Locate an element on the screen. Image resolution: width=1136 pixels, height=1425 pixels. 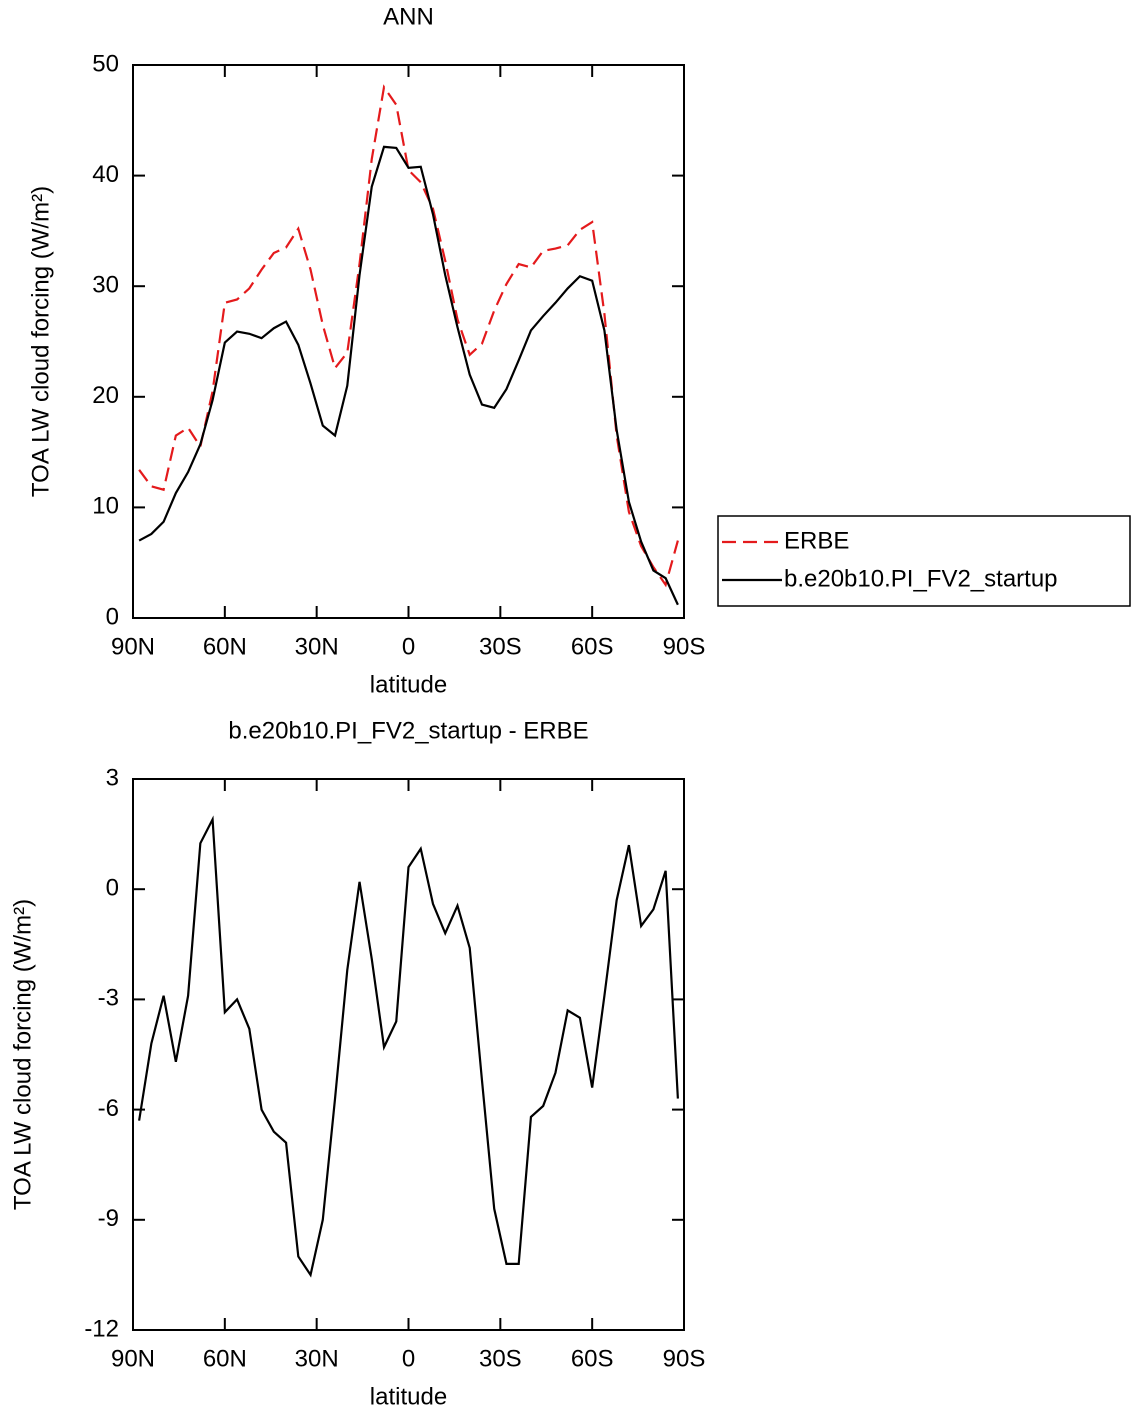
y-tick-label: 3 is located at coordinates (112, 777).